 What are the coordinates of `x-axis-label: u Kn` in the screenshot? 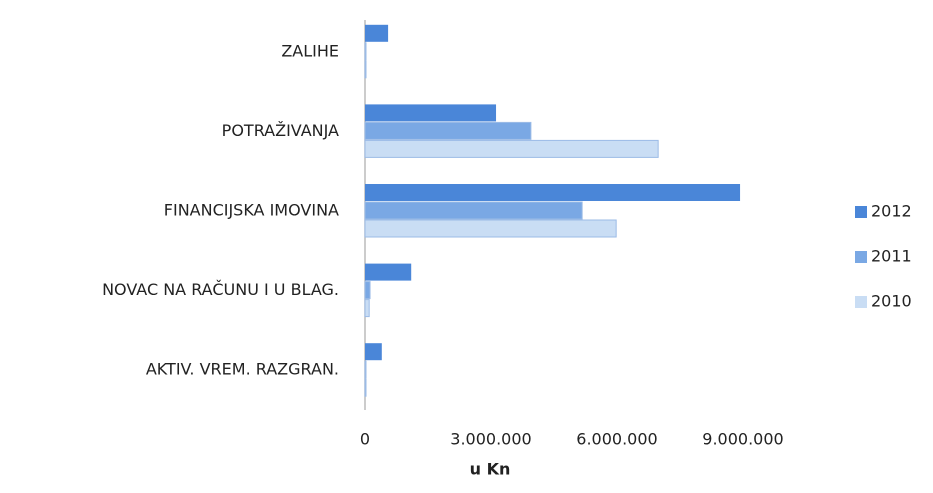 It's located at (490, 469).